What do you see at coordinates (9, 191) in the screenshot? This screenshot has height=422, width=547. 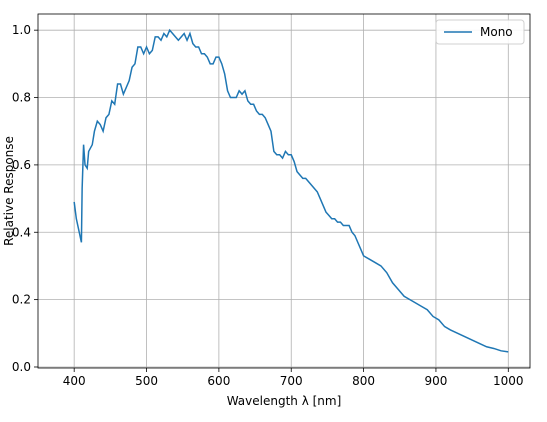 I see `y-axis-label: Relative Response` at bounding box center [9, 191].